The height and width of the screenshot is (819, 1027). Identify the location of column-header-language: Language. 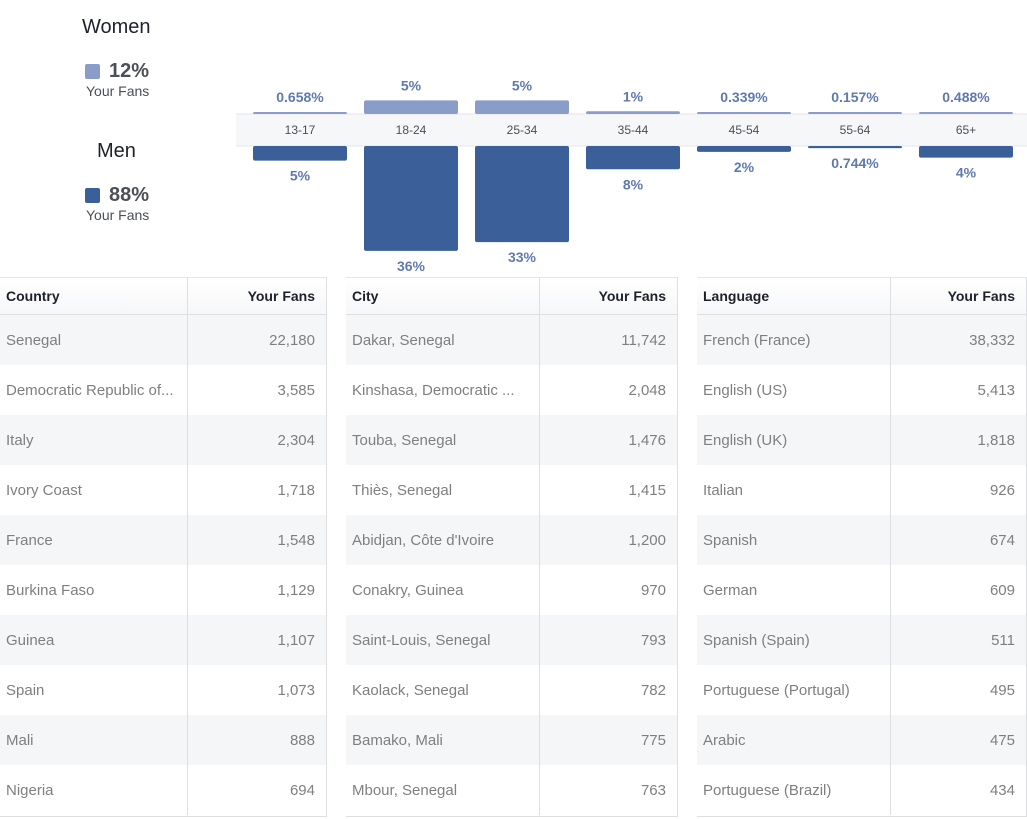
(736, 296).